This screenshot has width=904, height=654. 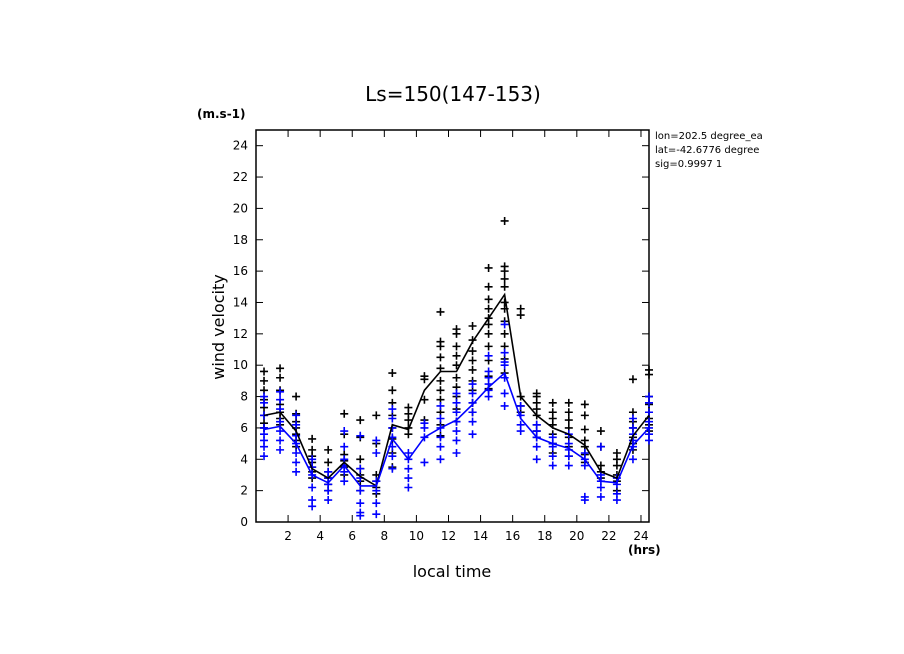 I want to click on x-tick-label: 22, so click(x=608, y=536).